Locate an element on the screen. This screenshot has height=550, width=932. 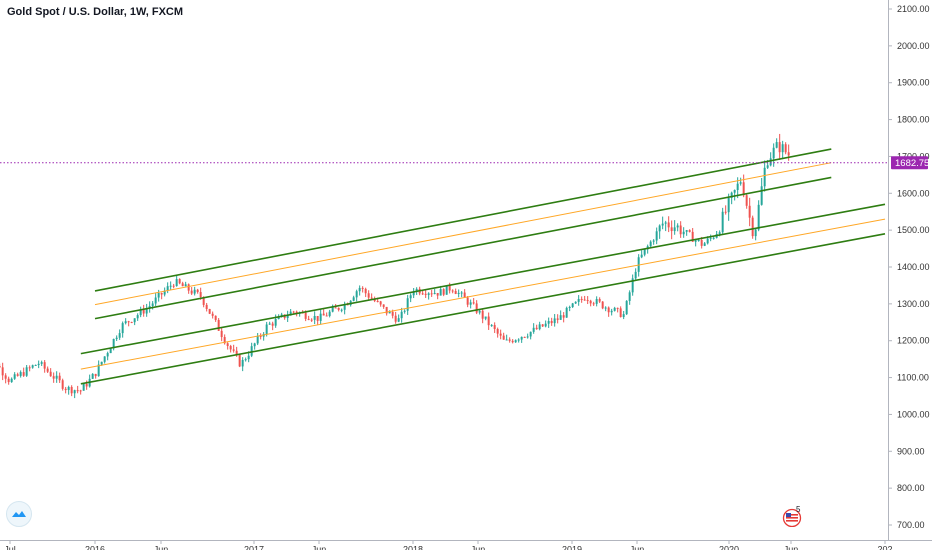
y-tick-label: 1100.00 is located at coordinates (913, 378).